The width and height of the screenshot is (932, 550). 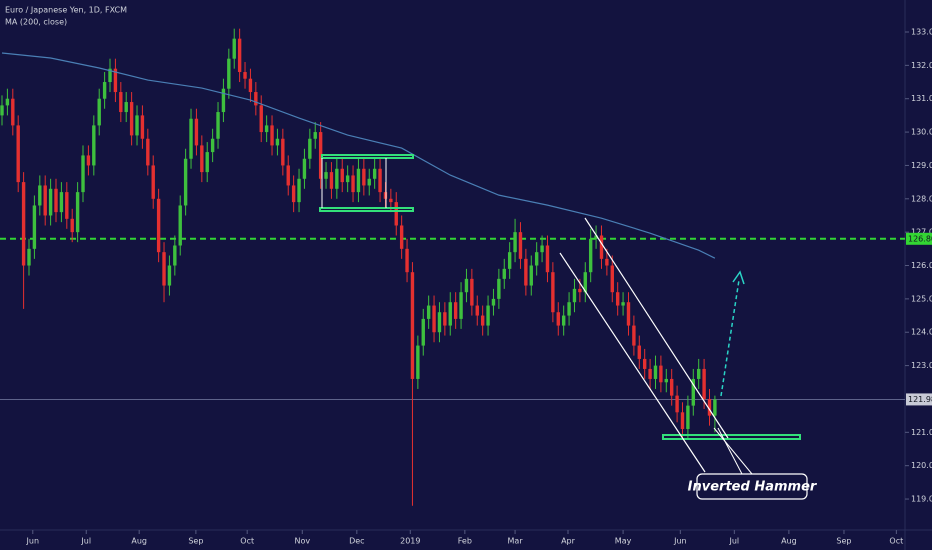 What do you see at coordinates (516, 541) in the screenshot?
I see `x-tick-label: Mar` at bounding box center [516, 541].